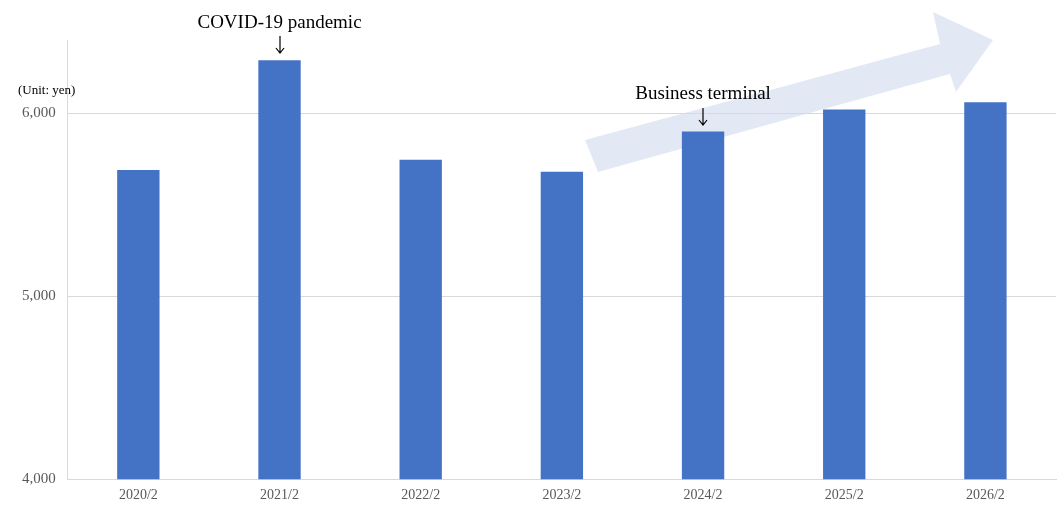 Image resolution: width=1064 pixels, height=512 pixels. What do you see at coordinates (39, 112) in the screenshot?
I see `y-tick-label: 6,000` at bounding box center [39, 112].